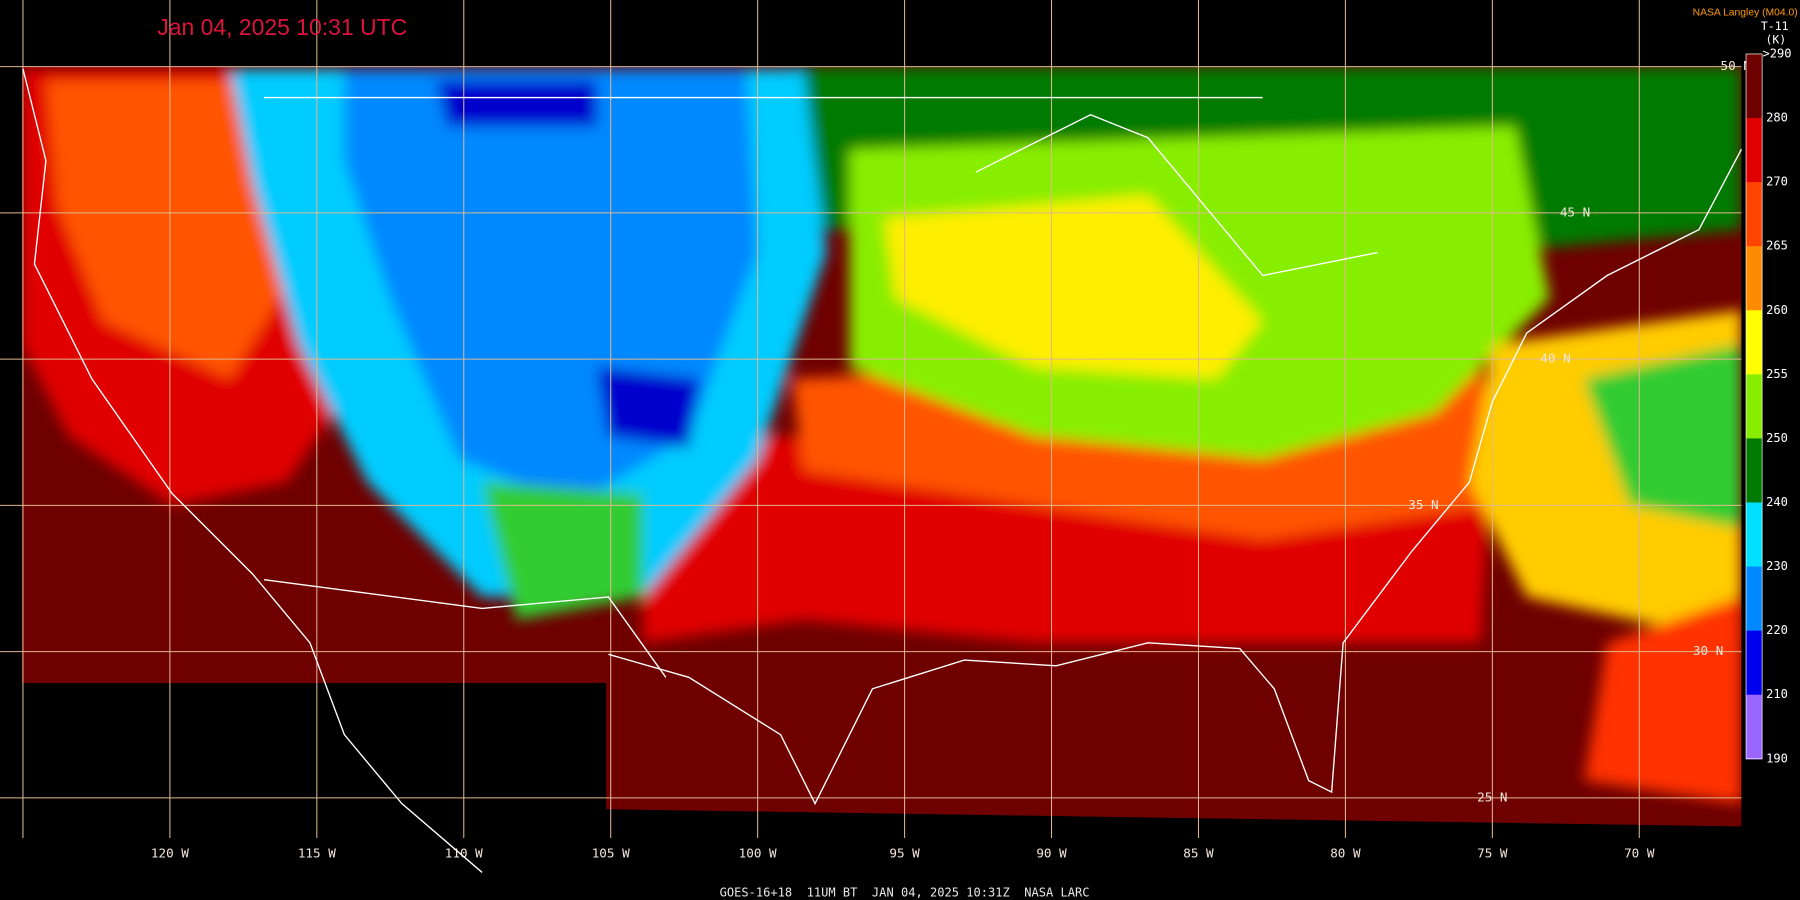 This screenshot has width=1800, height=900. I want to click on longitude-label: 100 W, so click(758, 853).